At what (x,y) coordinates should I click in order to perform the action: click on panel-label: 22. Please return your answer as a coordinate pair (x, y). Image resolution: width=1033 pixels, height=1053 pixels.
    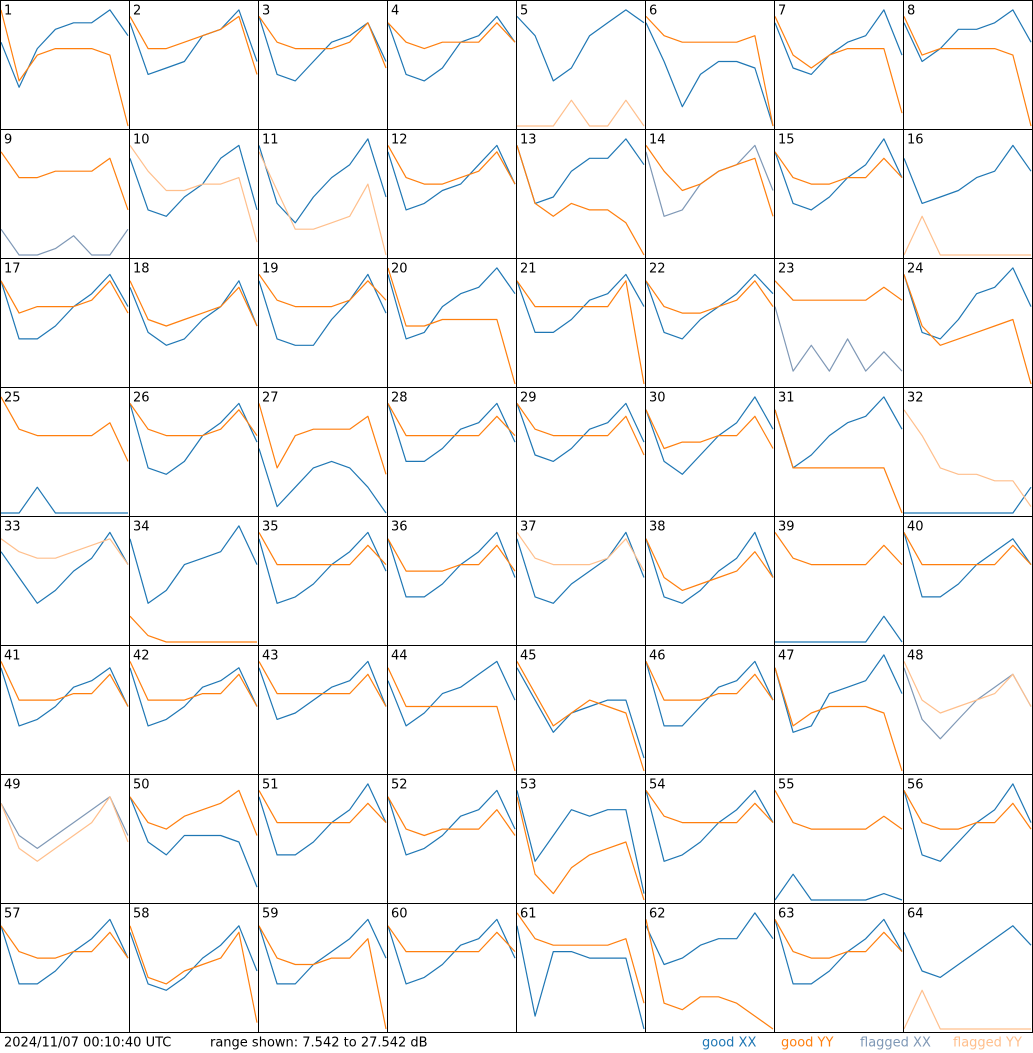
    Looking at the image, I should click on (657, 269).